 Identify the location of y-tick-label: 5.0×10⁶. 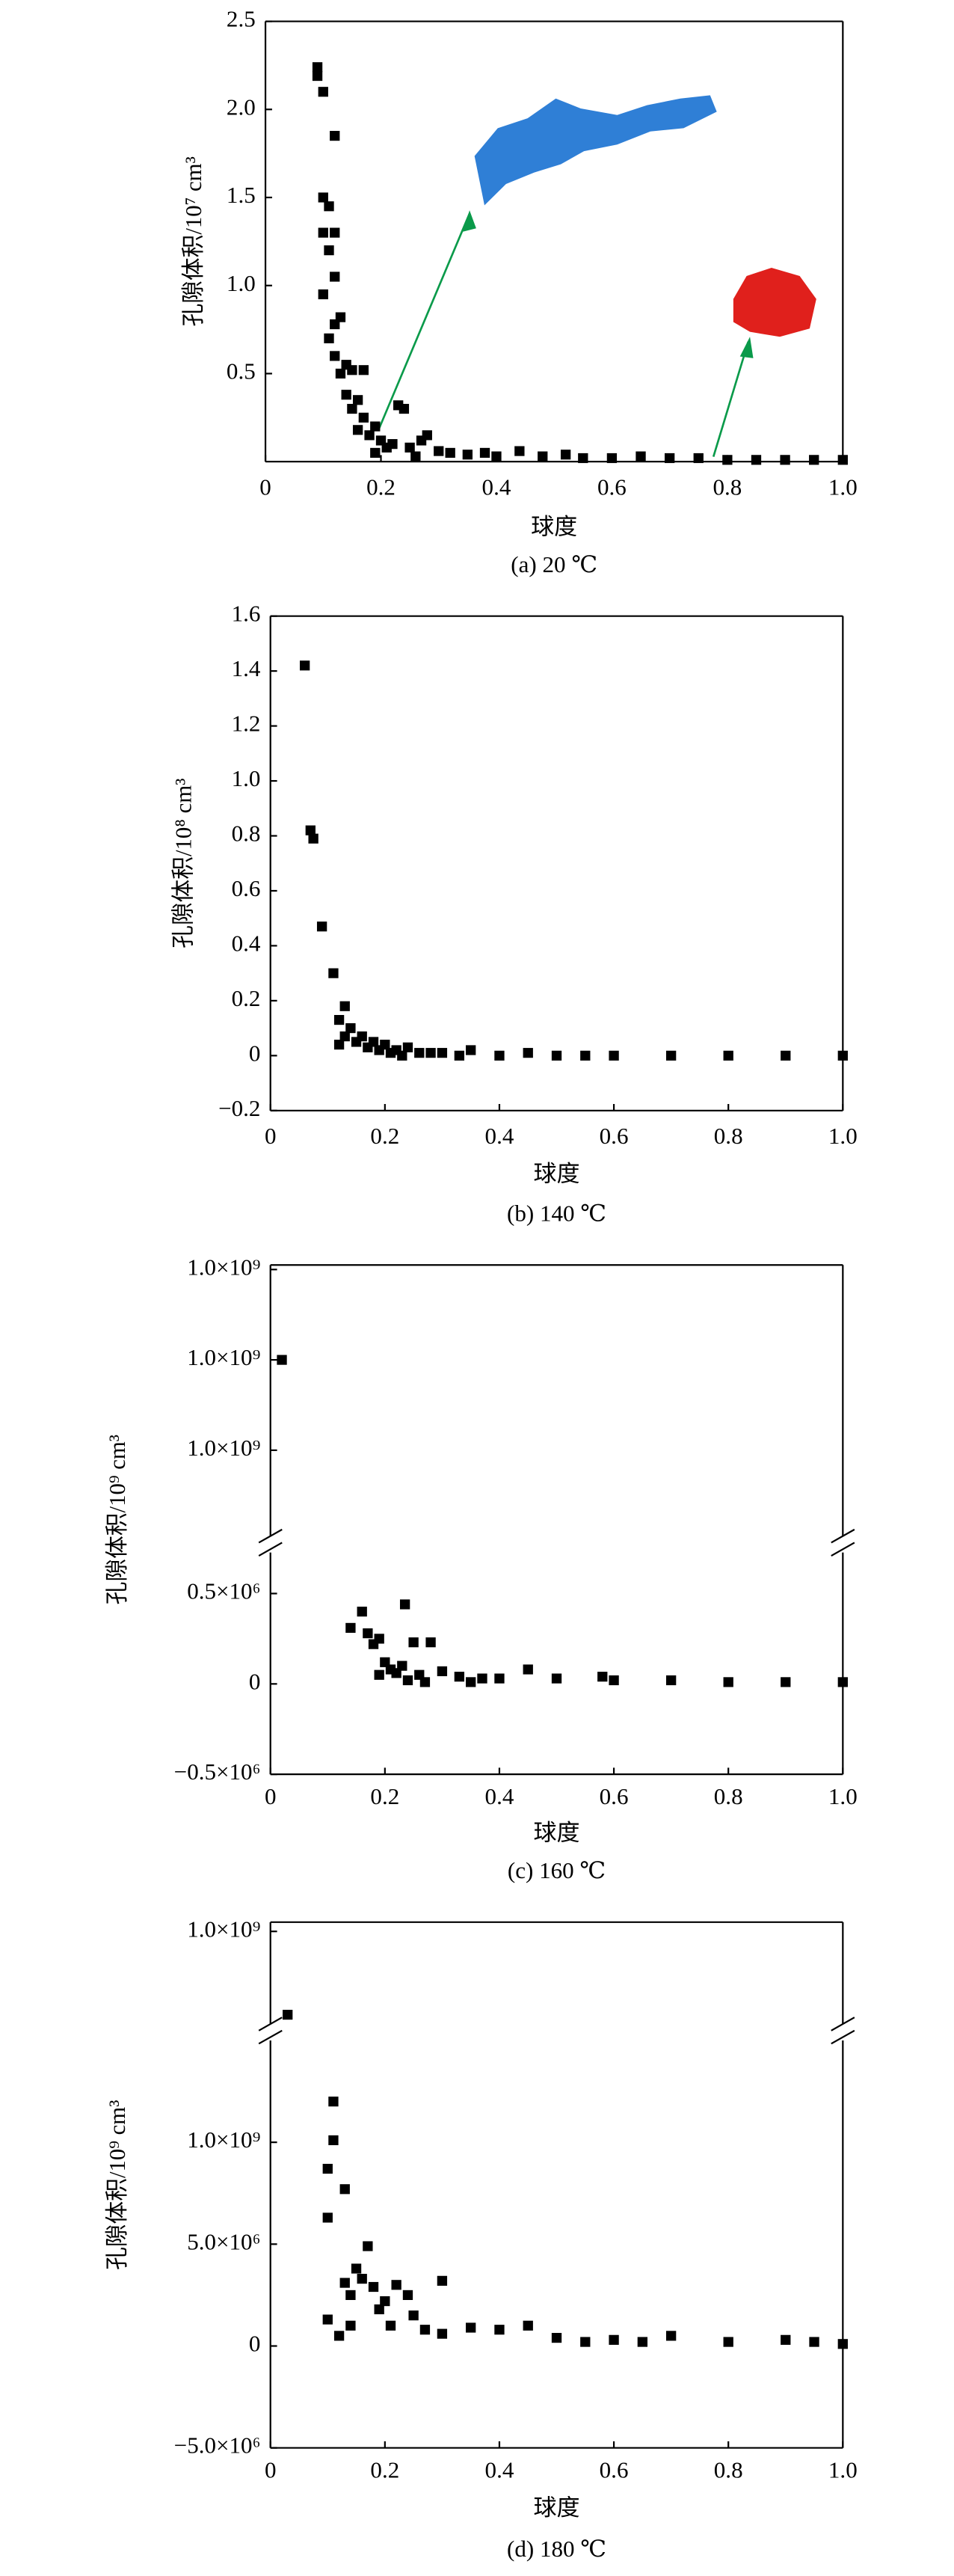
(223, 2242).